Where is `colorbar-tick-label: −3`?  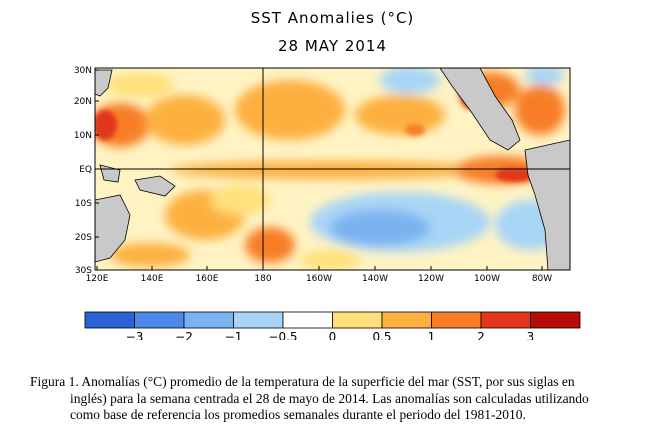
colorbar-tick-label: −3 is located at coordinates (135, 335).